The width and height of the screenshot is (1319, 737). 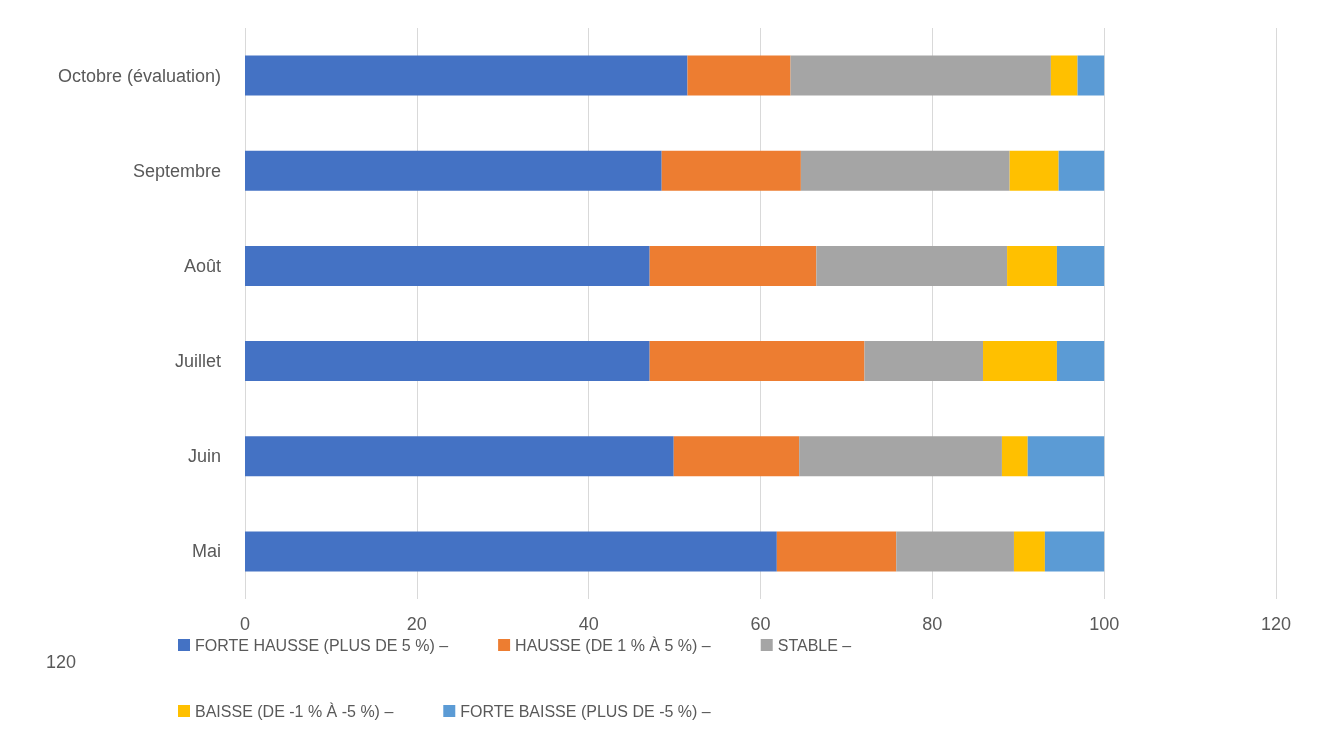 What do you see at coordinates (294, 710) in the screenshot?
I see `legend-label: BAISSE (DE -1 % À -5 %) –` at bounding box center [294, 710].